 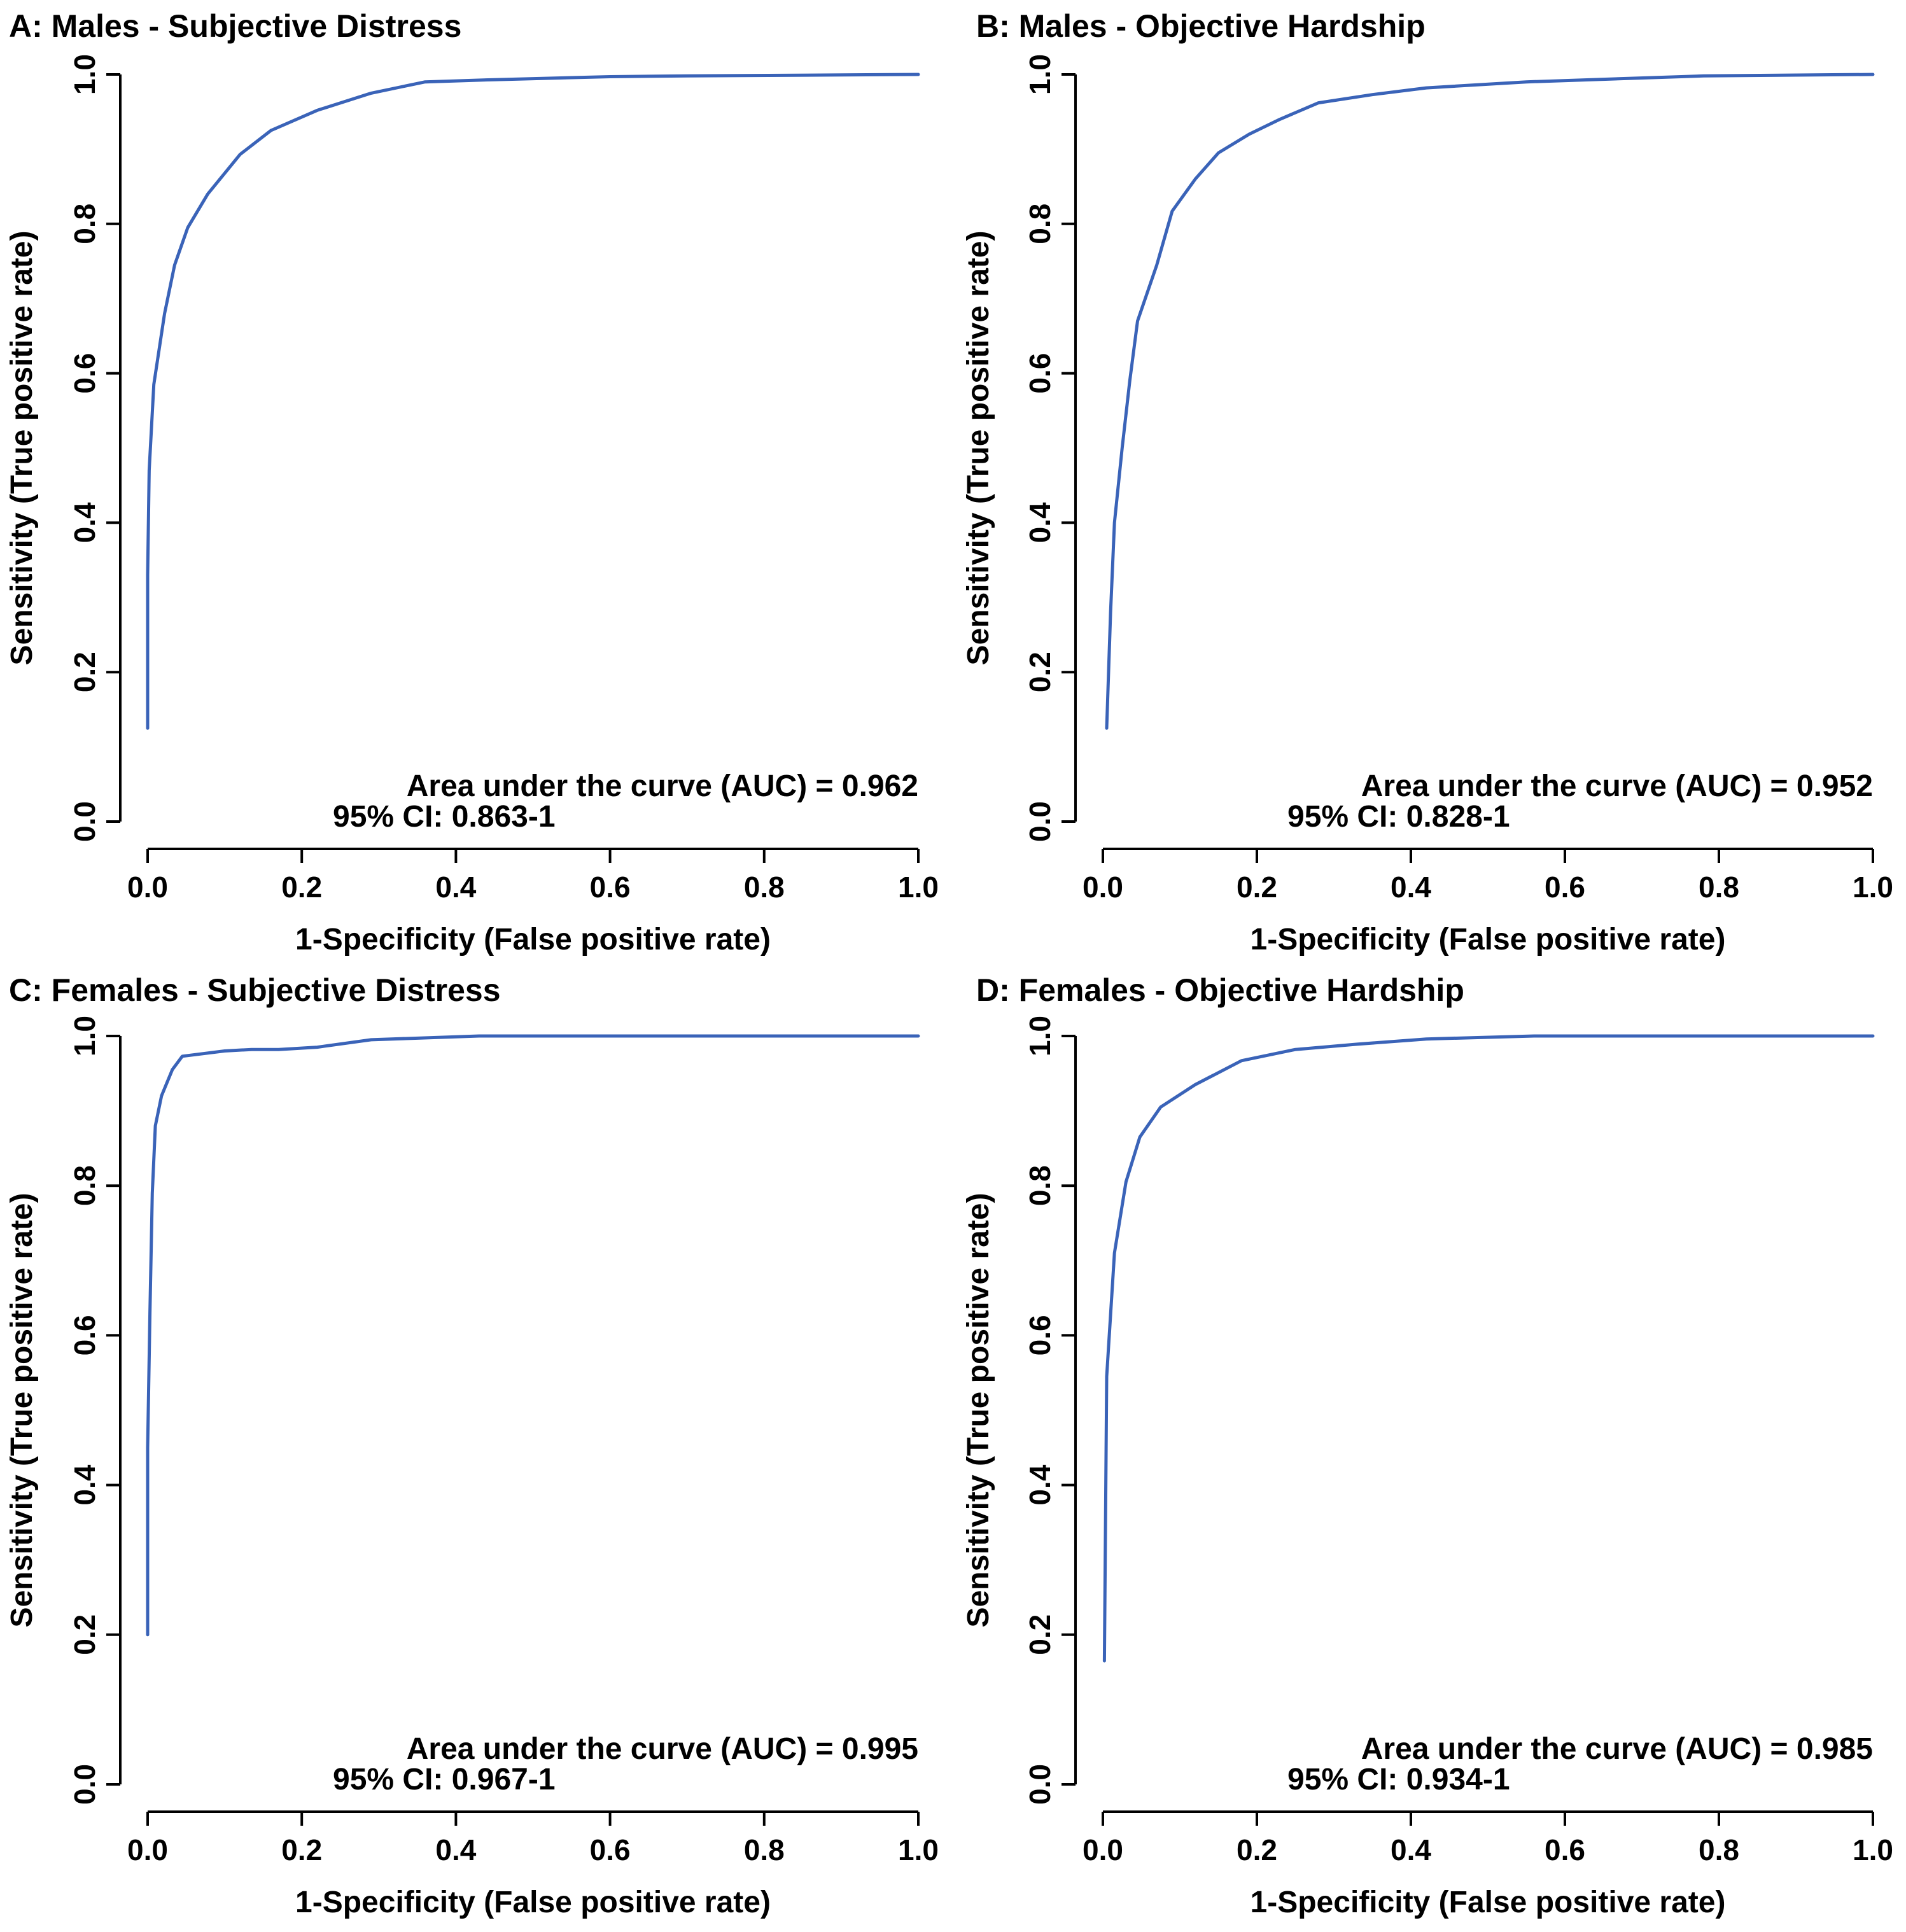 What do you see at coordinates (662, 786) in the screenshot?
I see `auc-annotation: Area under the curve (AUC) = 0.962` at bounding box center [662, 786].